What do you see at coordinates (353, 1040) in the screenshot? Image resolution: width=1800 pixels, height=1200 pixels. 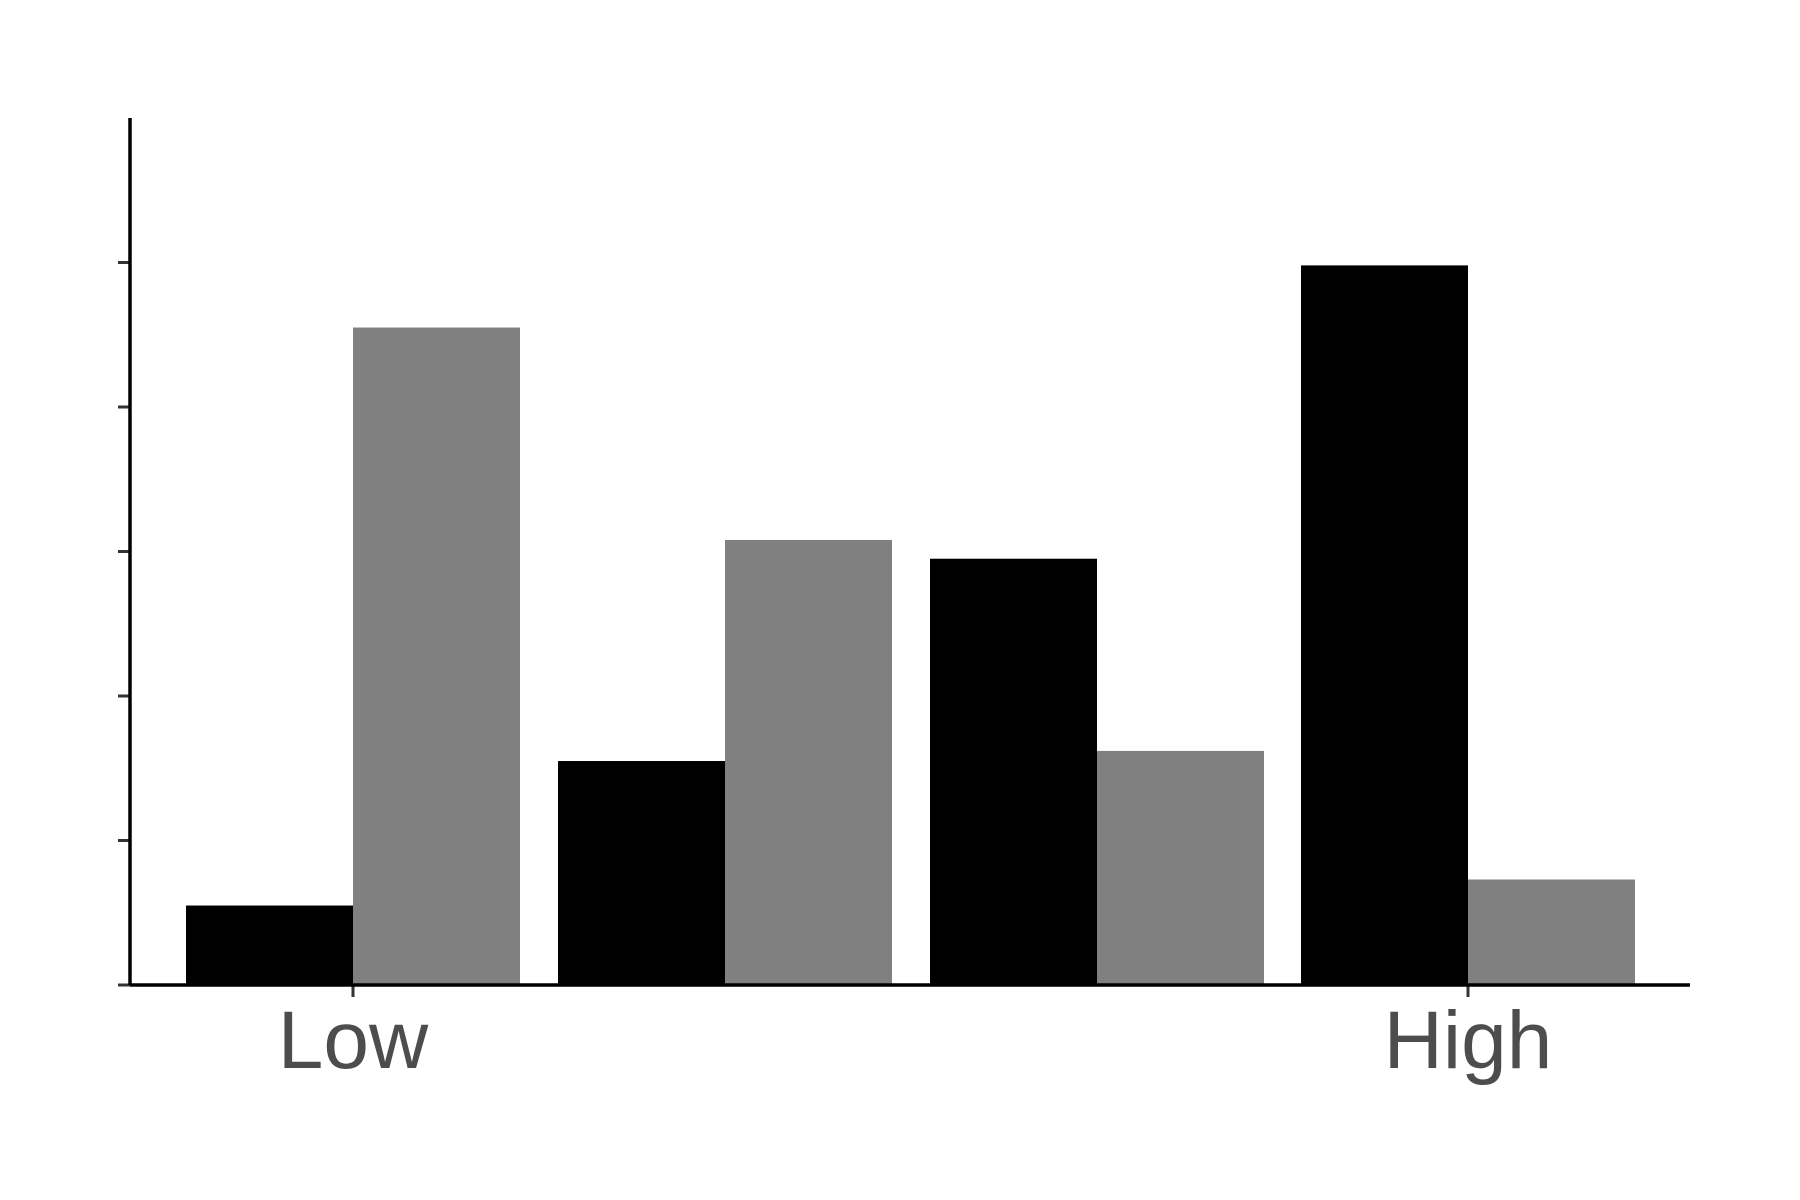 I see `x-tick-label-low: Low` at bounding box center [353, 1040].